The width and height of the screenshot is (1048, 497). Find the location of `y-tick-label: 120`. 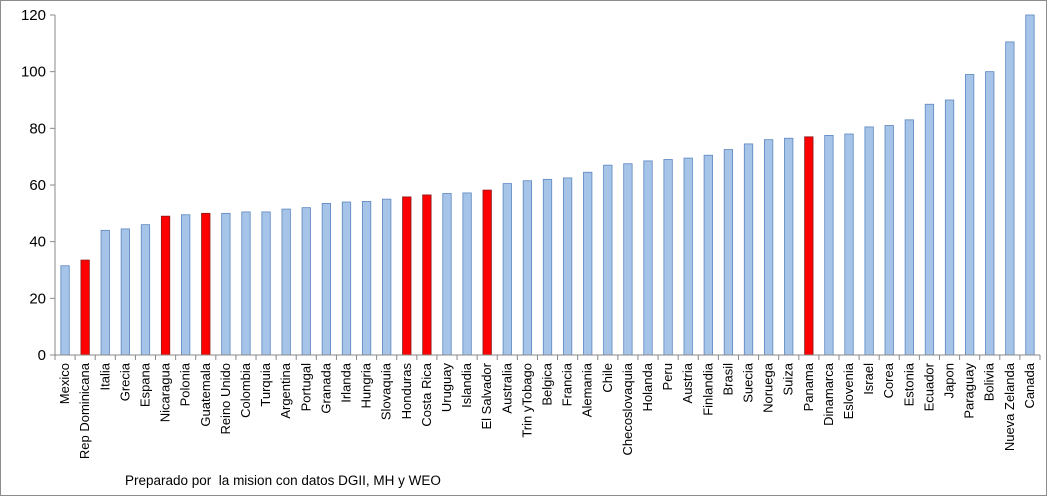

y-tick-label: 120 is located at coordinates (33, 15).